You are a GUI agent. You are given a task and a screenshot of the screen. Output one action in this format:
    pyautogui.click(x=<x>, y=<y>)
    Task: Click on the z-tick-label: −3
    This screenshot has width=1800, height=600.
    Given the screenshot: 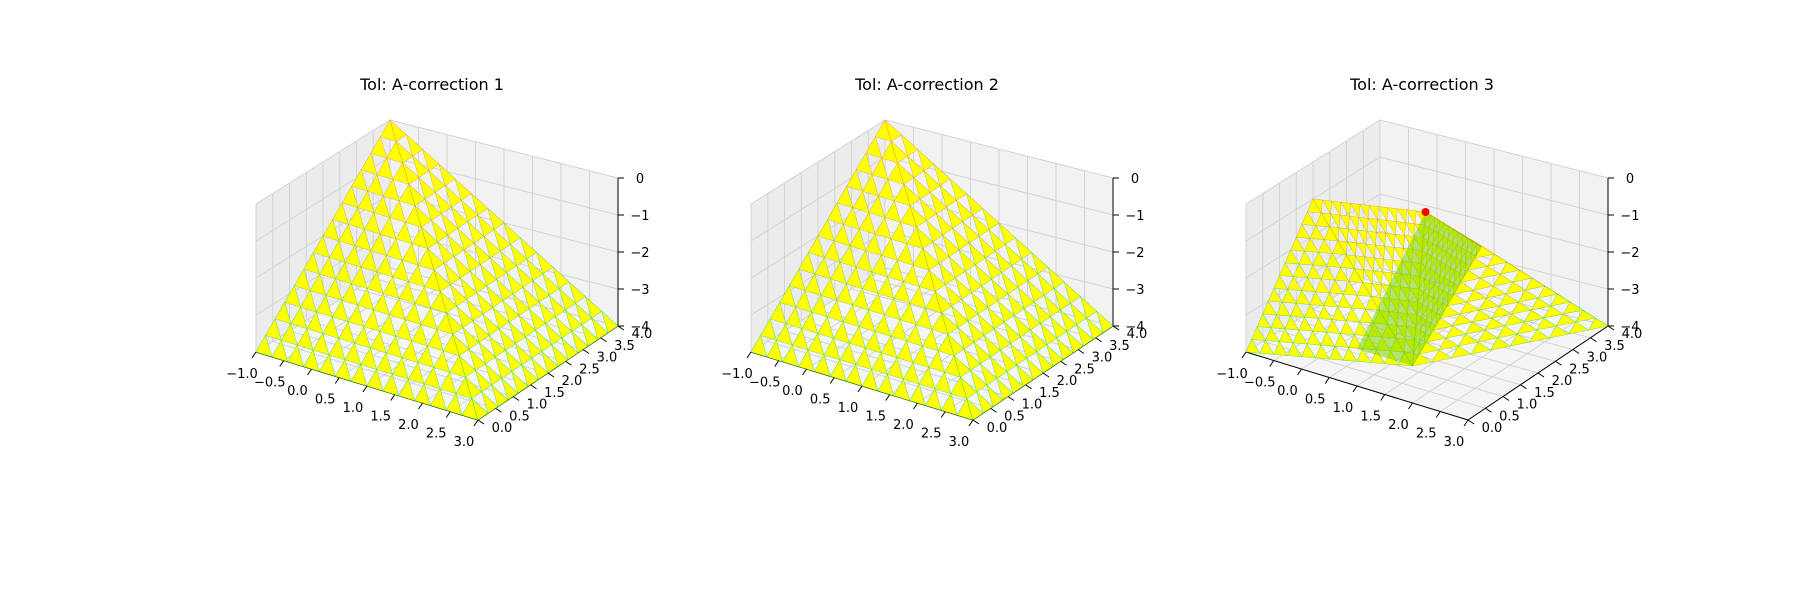 What is the action you would take?
    pyautogui.click(x=1629, y=290)
    